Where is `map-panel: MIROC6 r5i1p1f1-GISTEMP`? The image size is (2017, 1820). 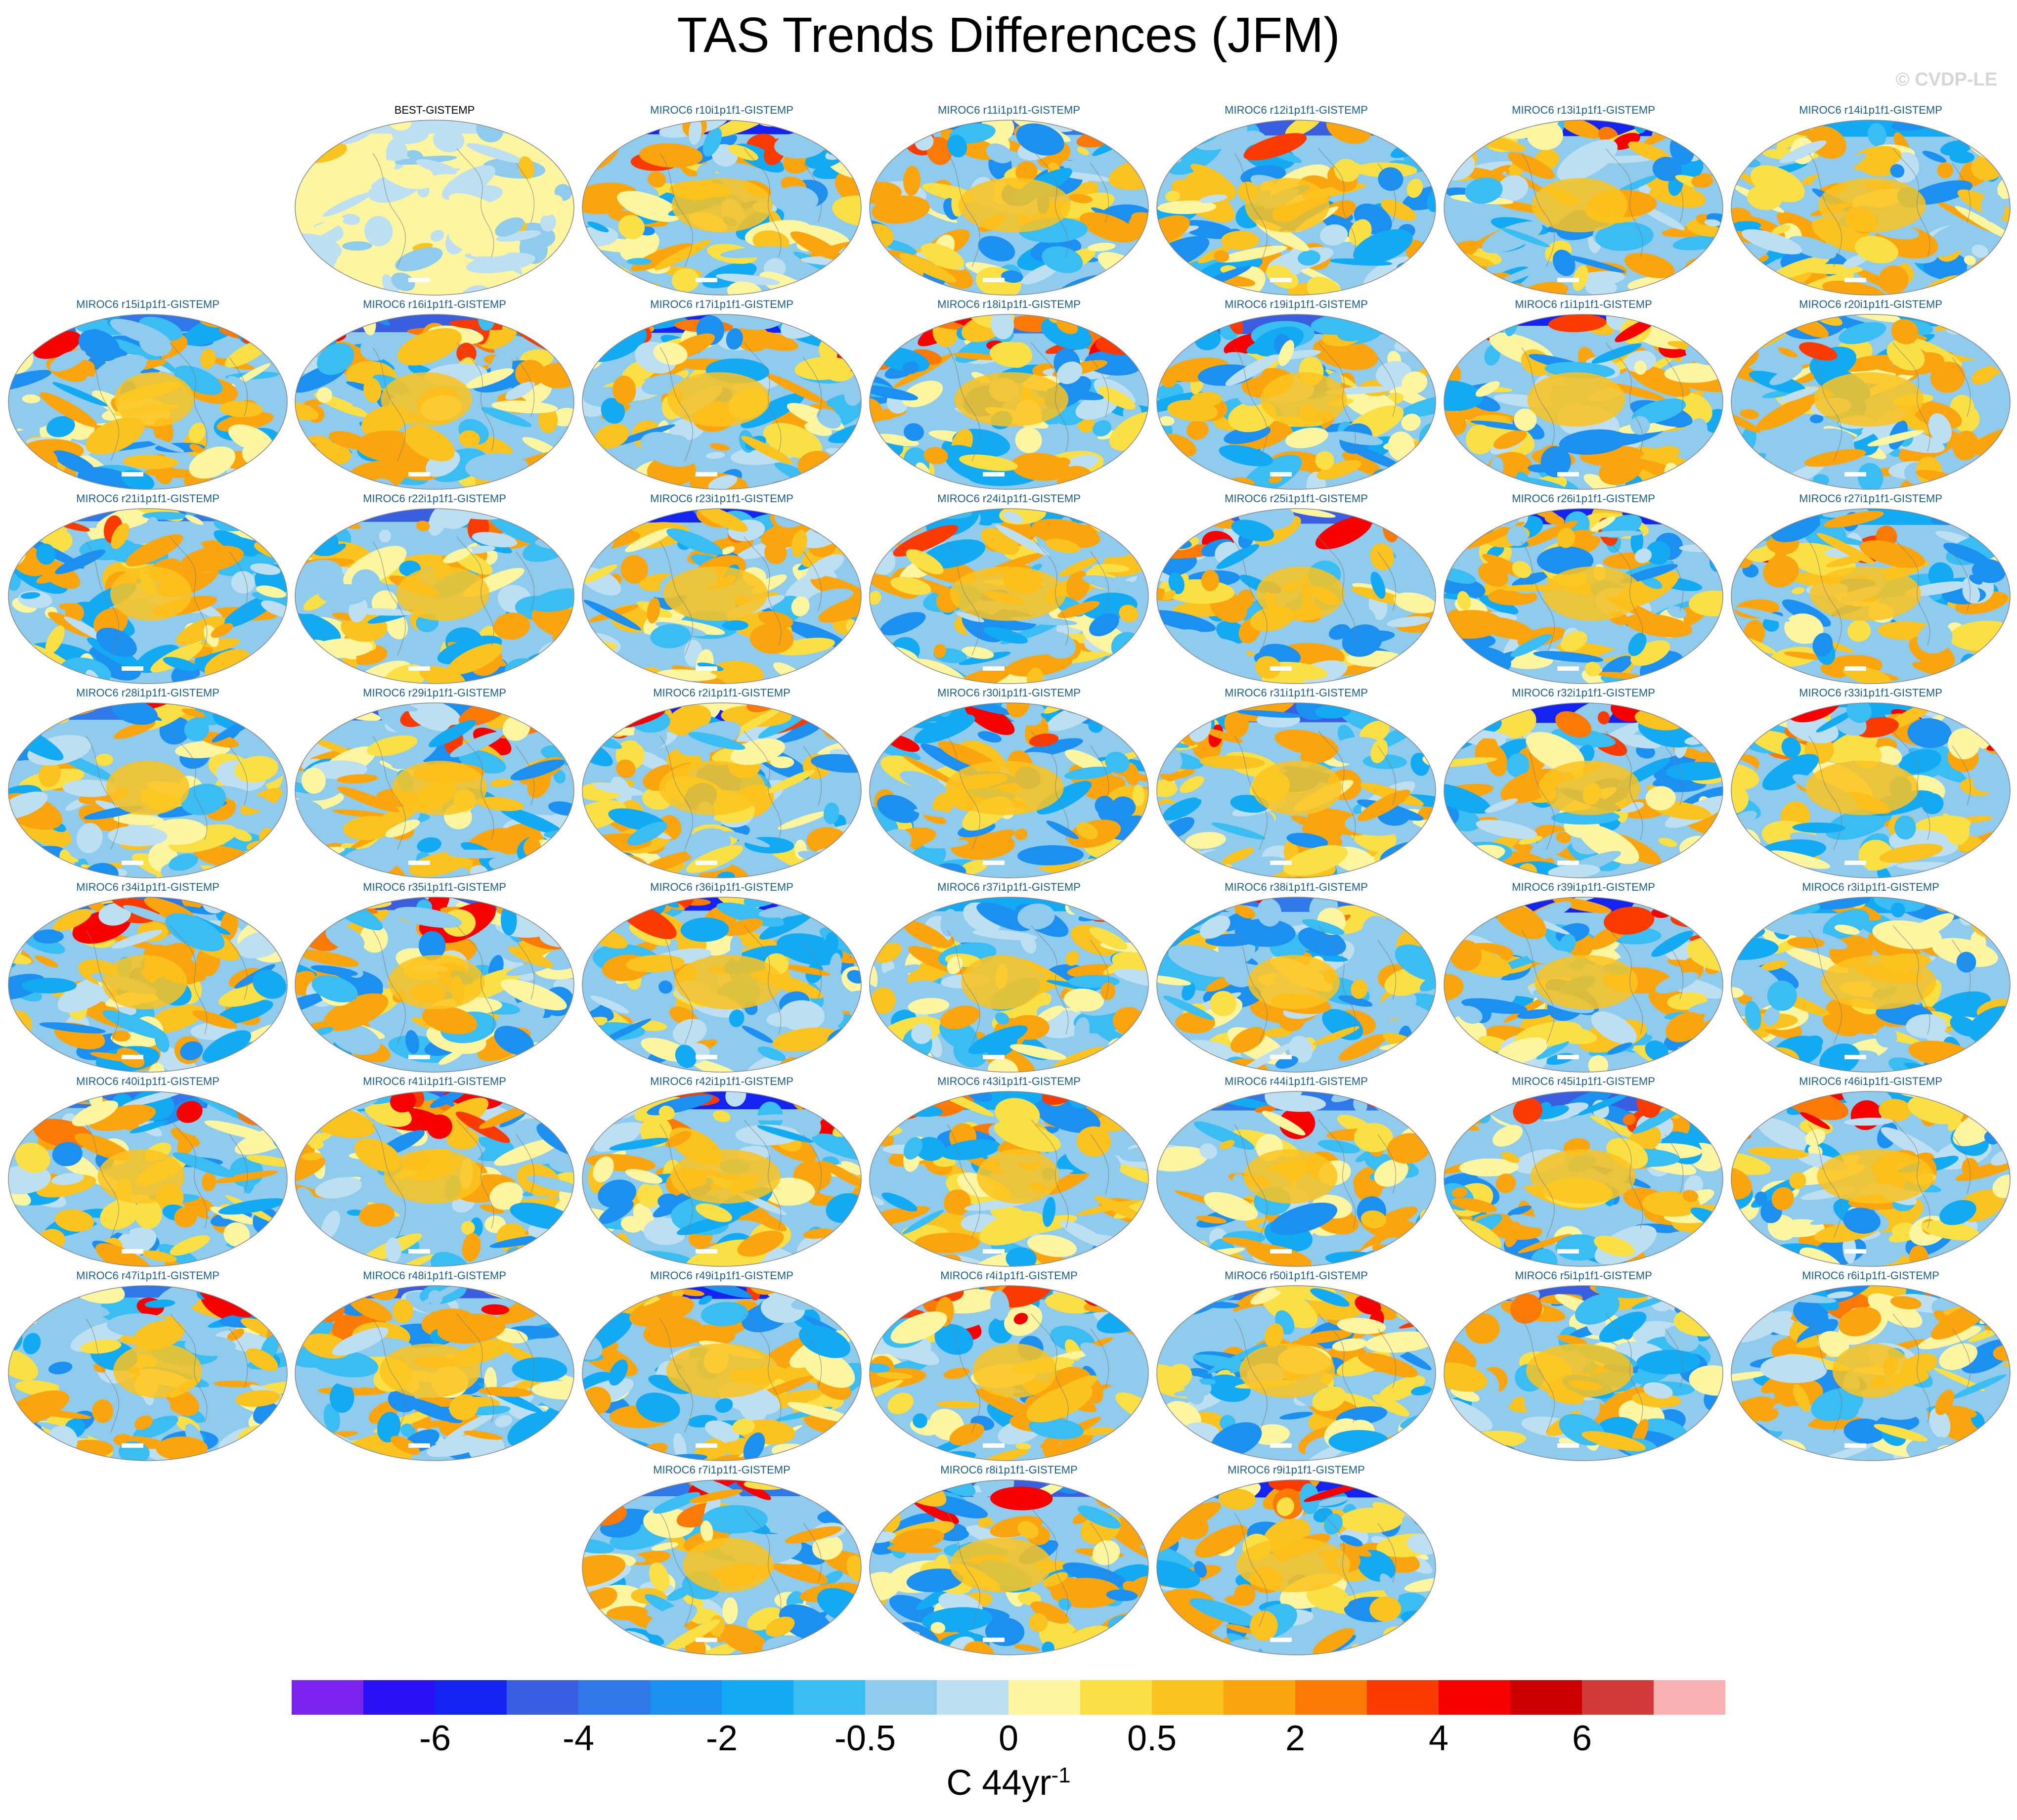
map-panel: MIROC6 r5i1p1f1-GISTEMP is located at coordinates (1583, 1365).